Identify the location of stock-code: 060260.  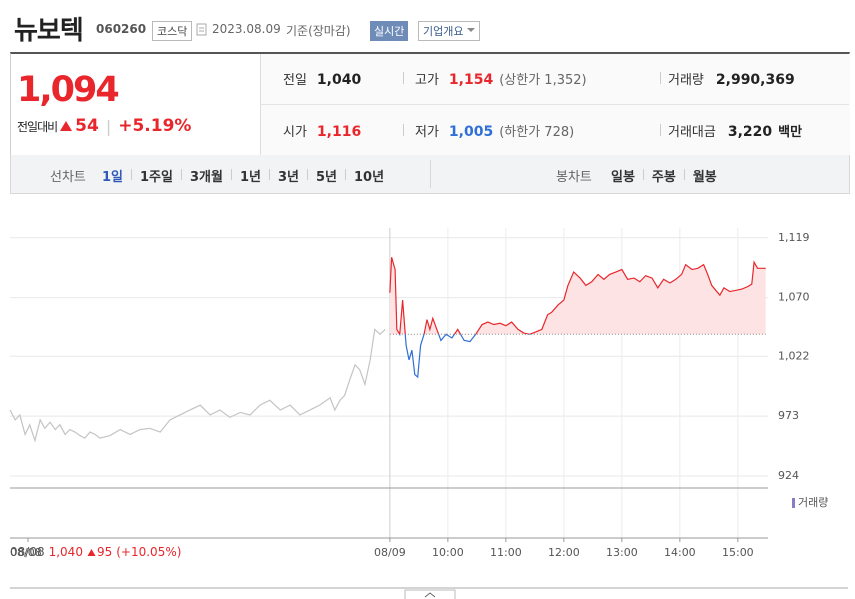
(121, 29).